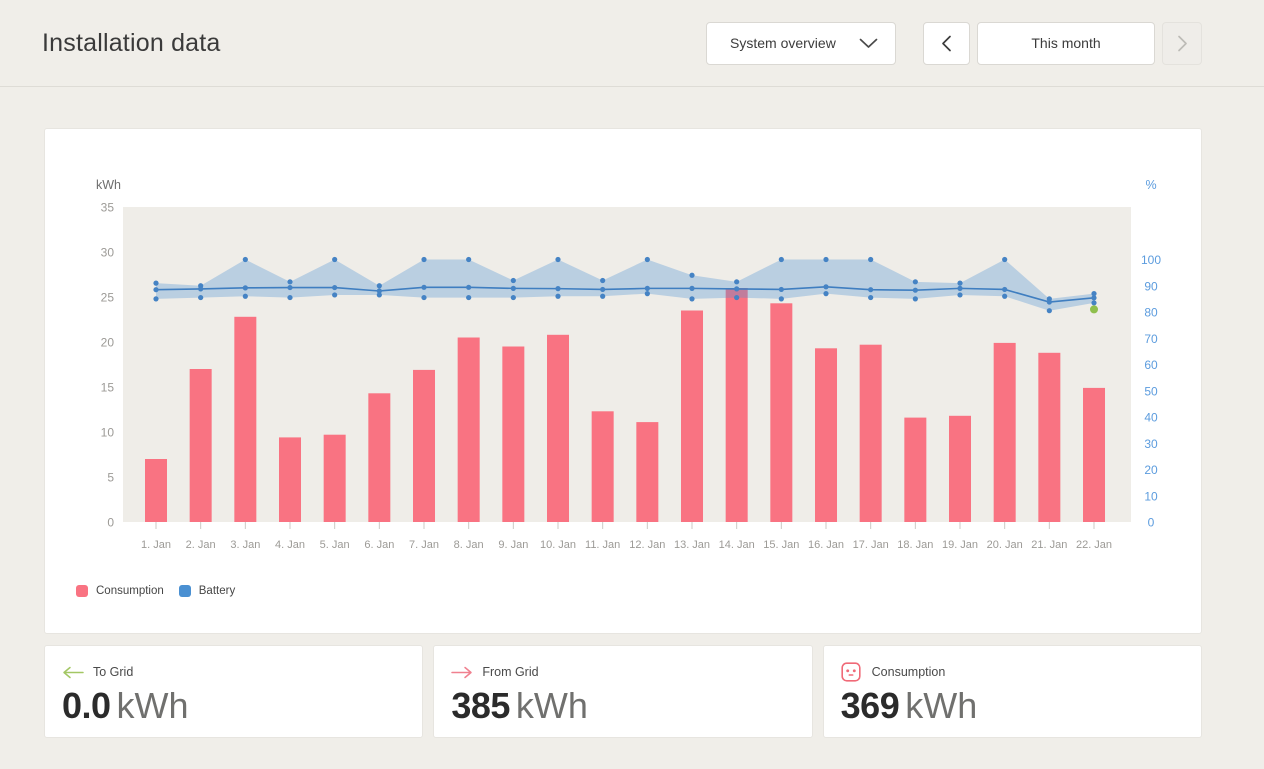  I want to click on summary-cards-row: To Grid 0.0 kWh From Grid 385 kWh, so click(623, 691).